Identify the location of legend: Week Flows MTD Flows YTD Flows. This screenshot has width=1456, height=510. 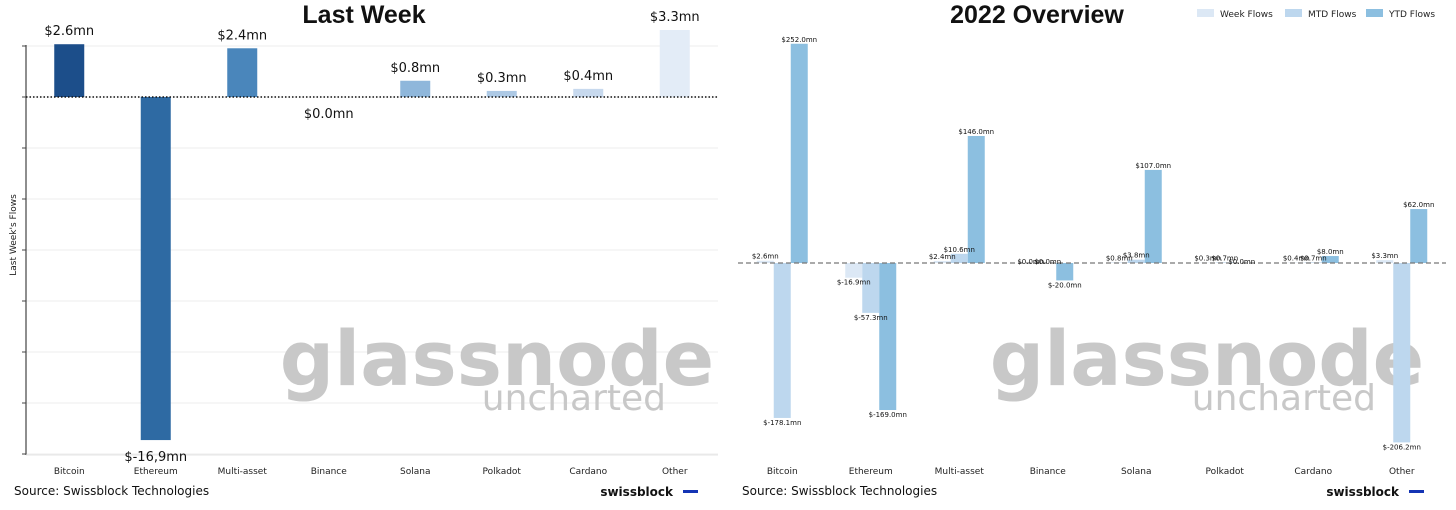
(1316, 14).